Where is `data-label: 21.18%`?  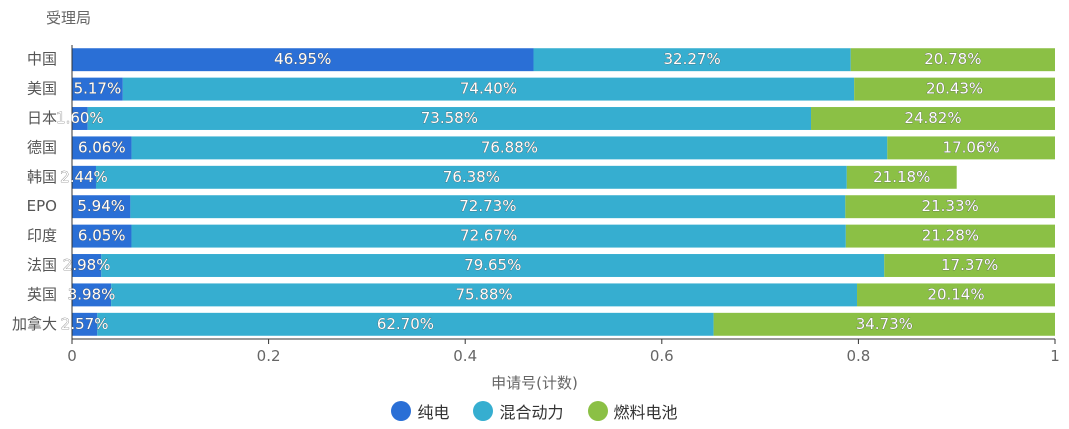 data-label: 21.18% is located at coordinates (901, 177).